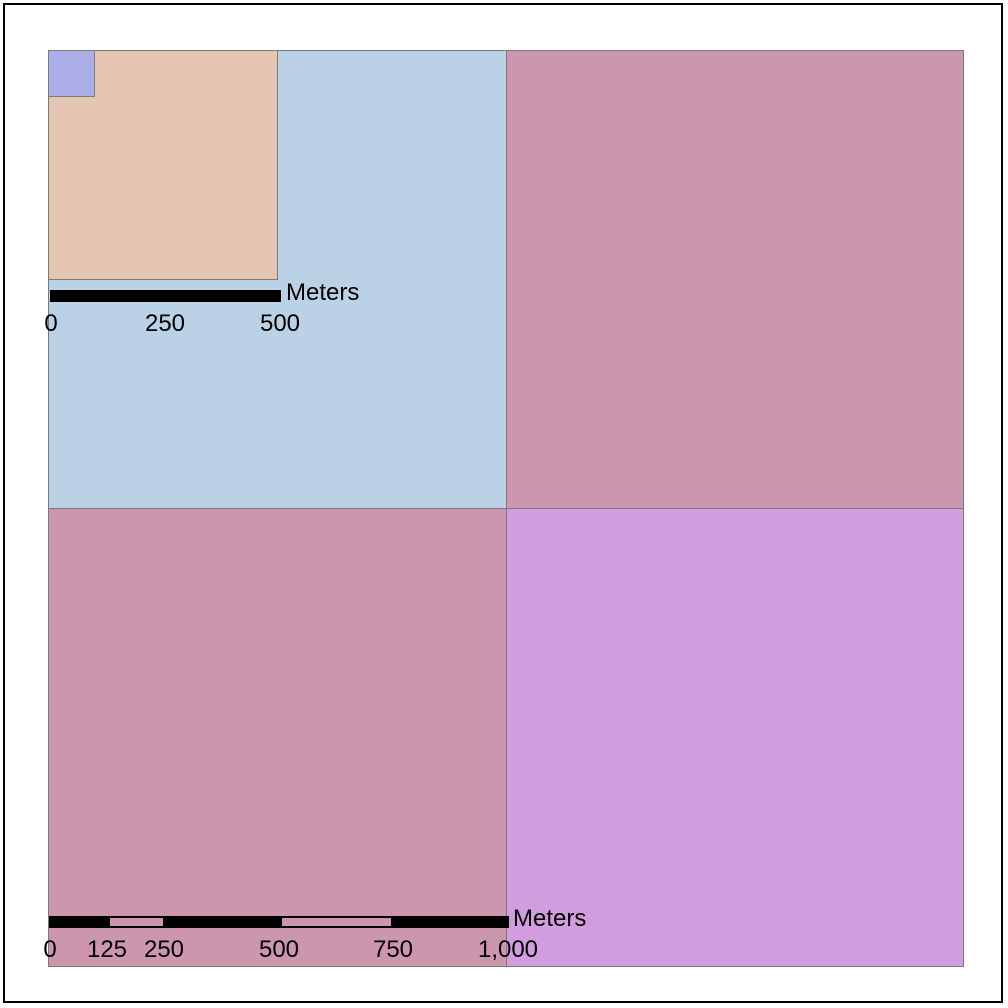 The image size is (1008, 1008). What do you see at coordinates (164, 949) in the screenshot?
I see `scalebar-large-tick: 250` at bounding box center [164, 949].